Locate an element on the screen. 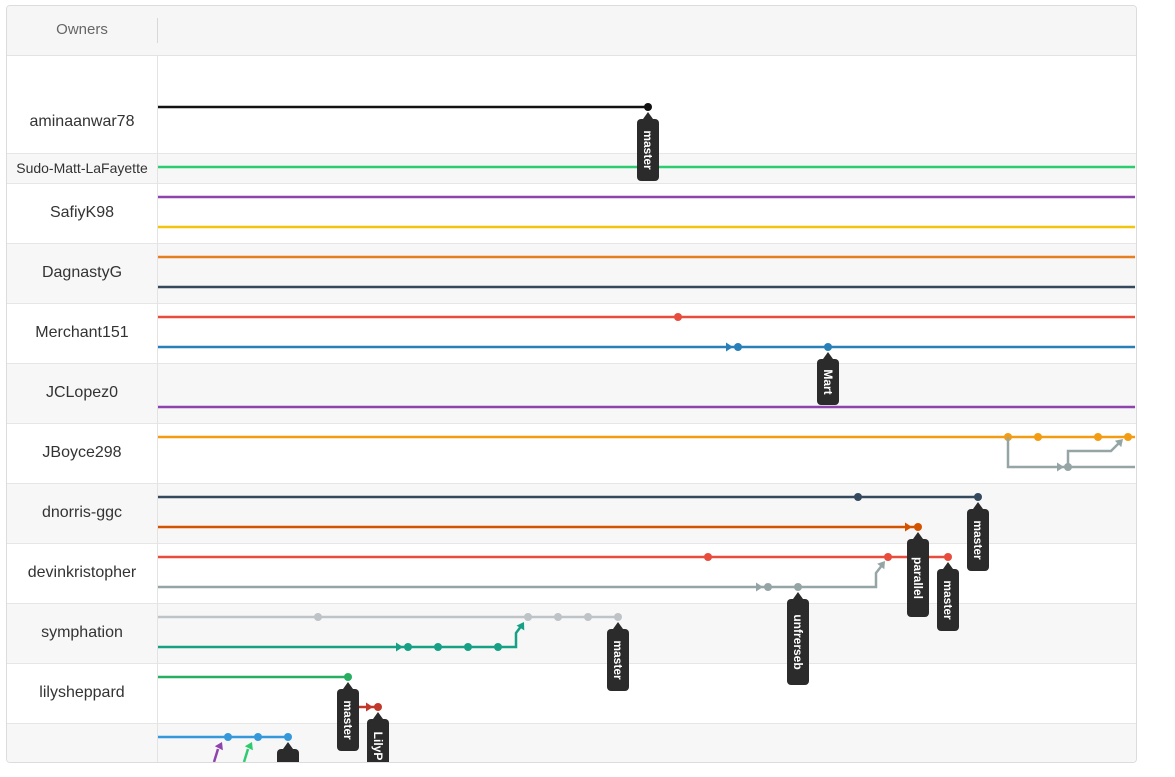  owners-column-header: Owners is located at coordinates (82, 29).